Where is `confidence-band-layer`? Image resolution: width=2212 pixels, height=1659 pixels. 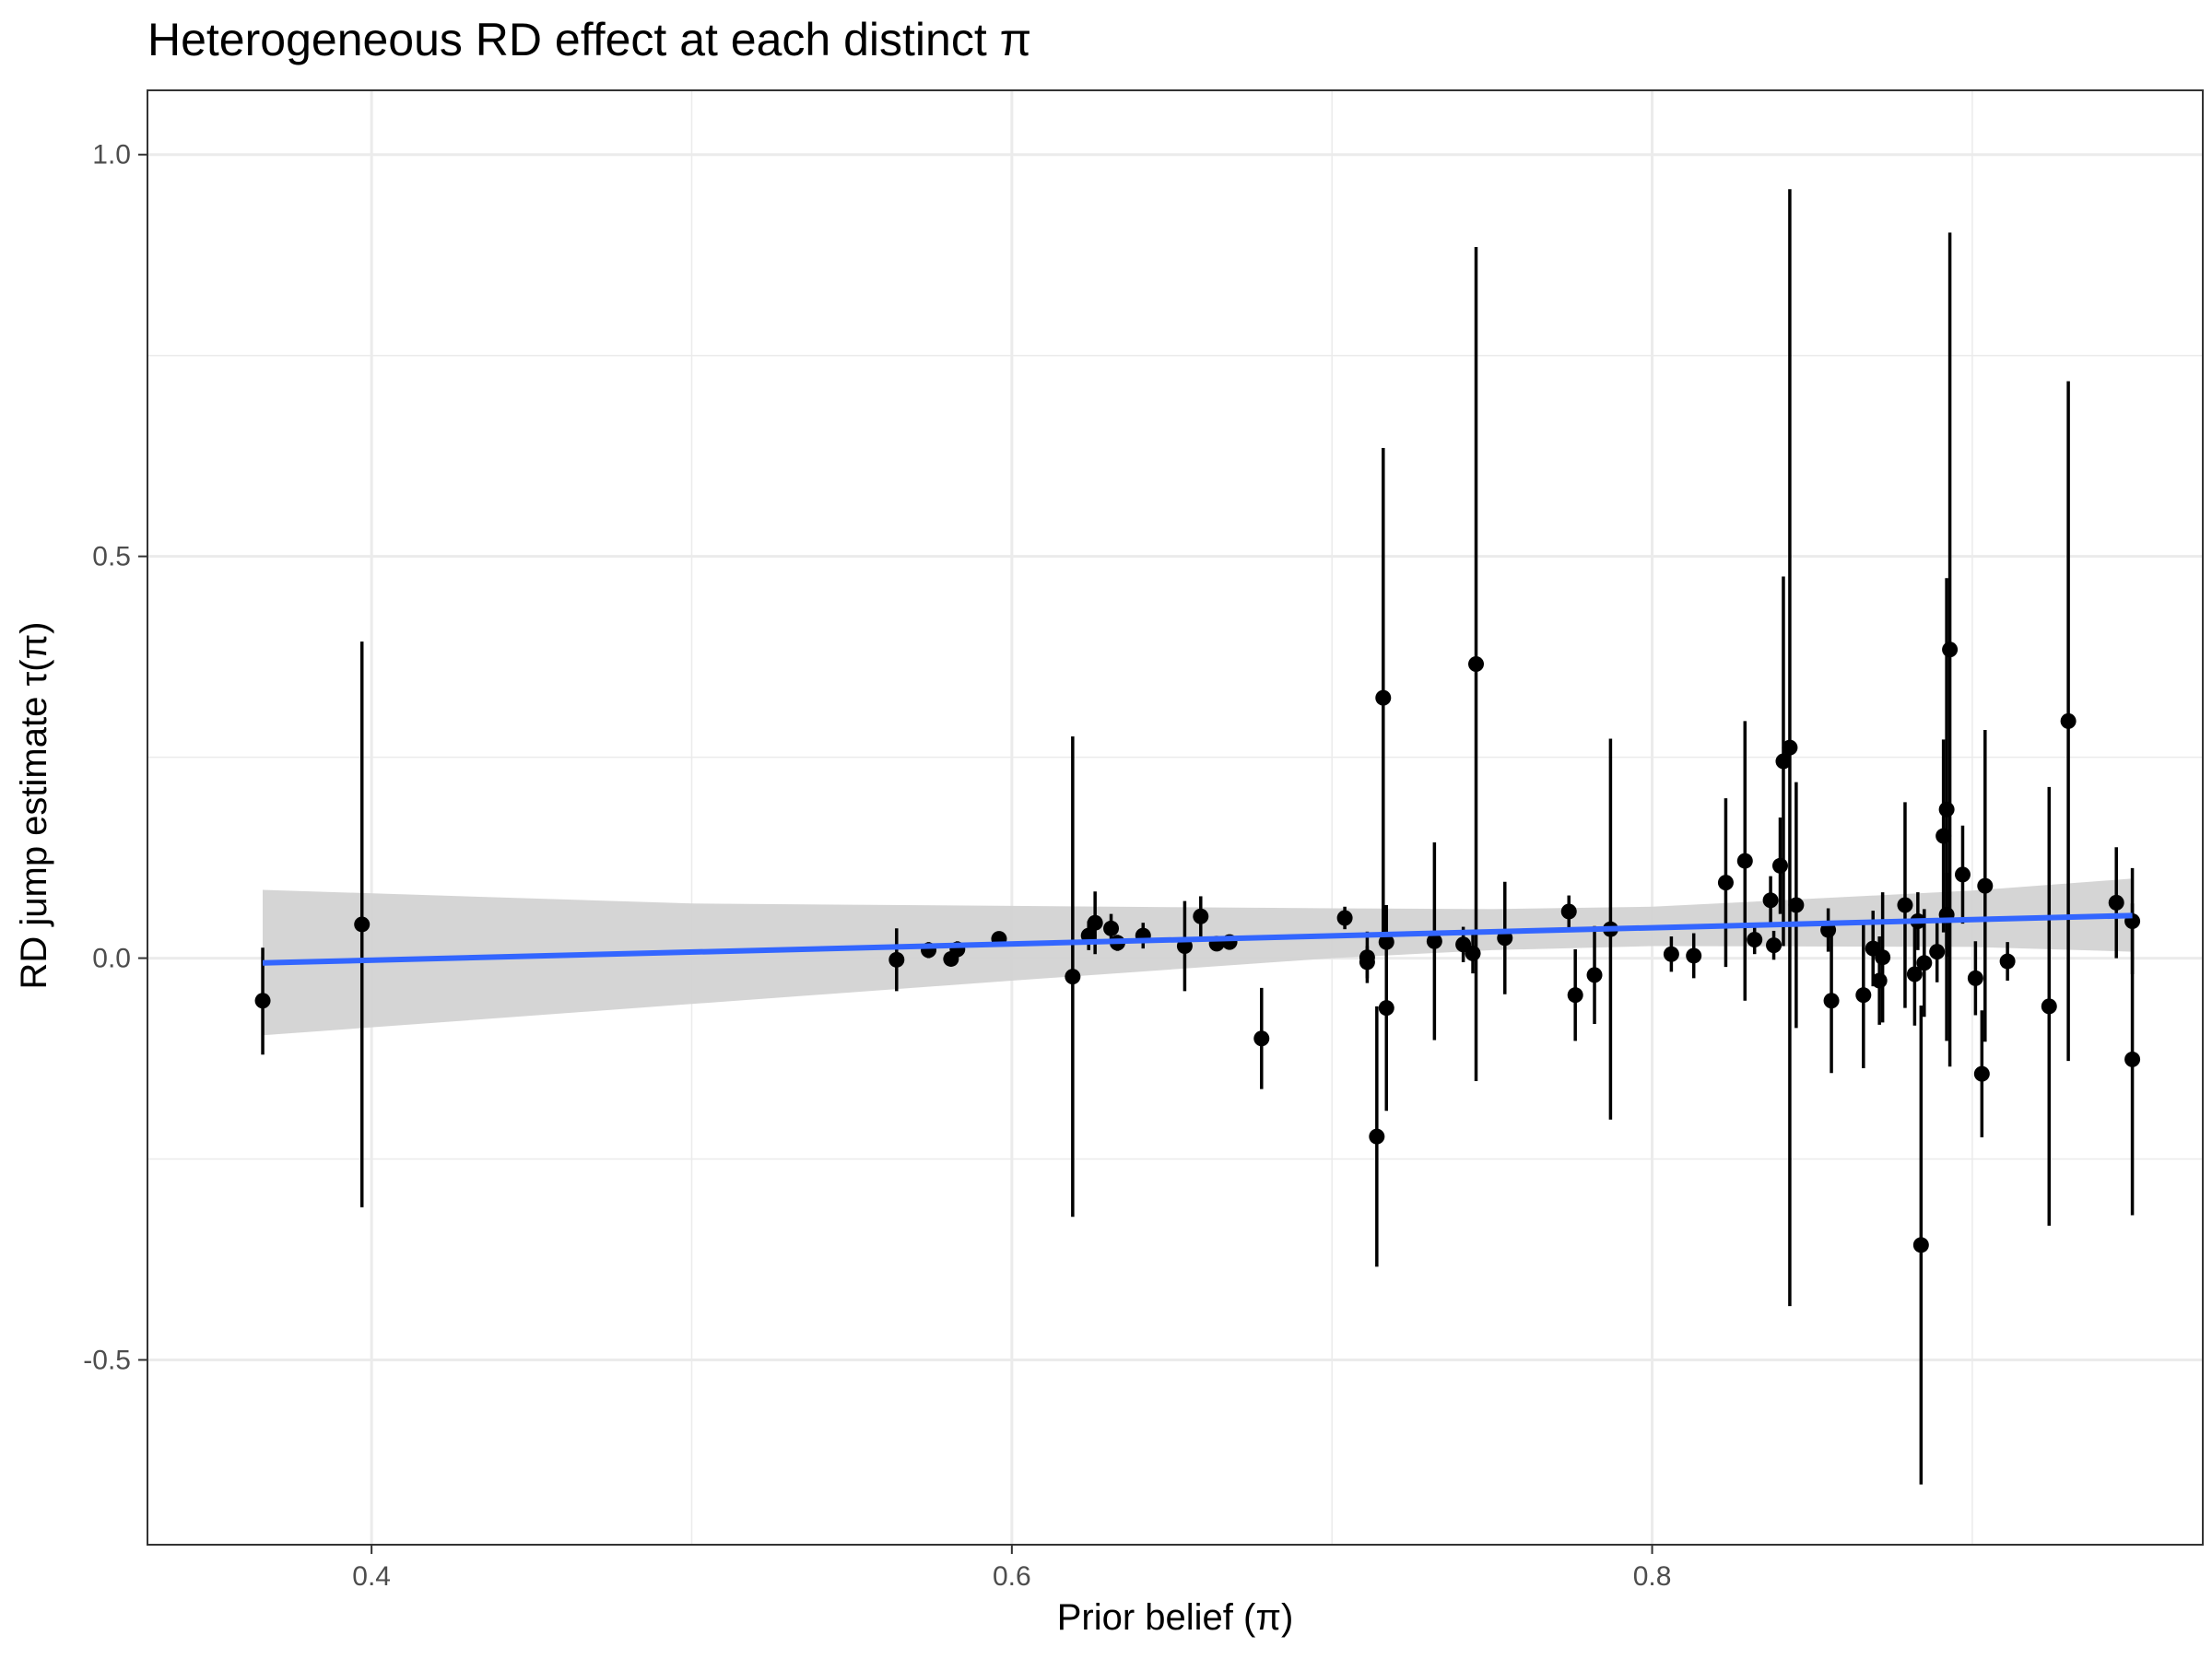 confidence-band-layer is located at coordinates (1198, 957).